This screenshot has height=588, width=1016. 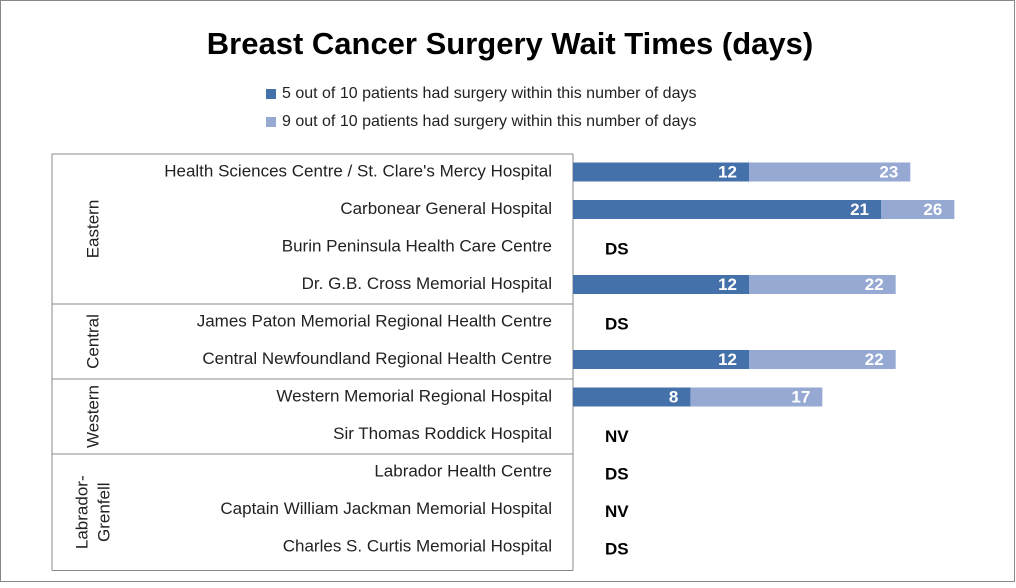 What do you see at coordinates (417, 245) in the screenshot?
I see `category-label: Burin Peninsula Health Care Centre` at bounding box center [417, 245].